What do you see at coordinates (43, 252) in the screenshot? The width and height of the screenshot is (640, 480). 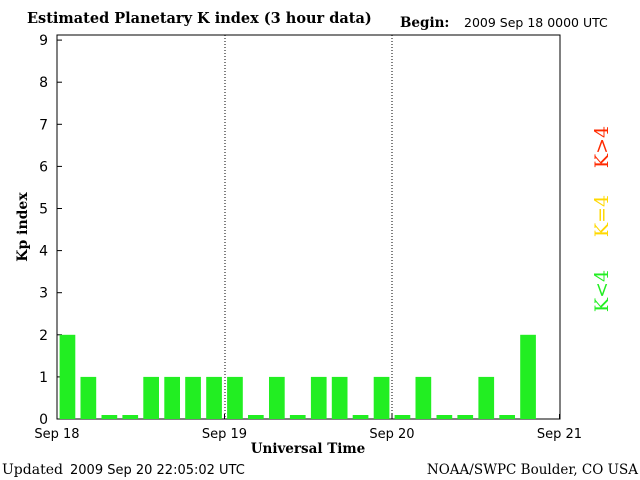 I see `y-tick-label: 4` at bounding box center [43, 252].